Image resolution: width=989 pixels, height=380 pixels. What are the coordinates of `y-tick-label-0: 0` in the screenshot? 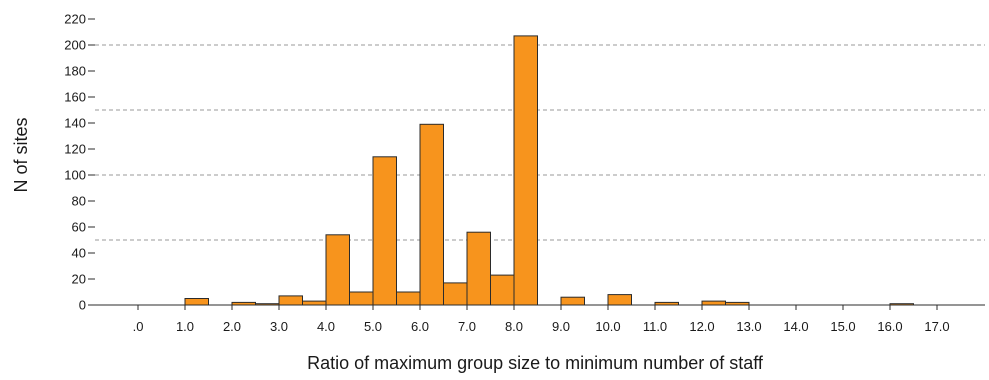 It's located at (82, 305).